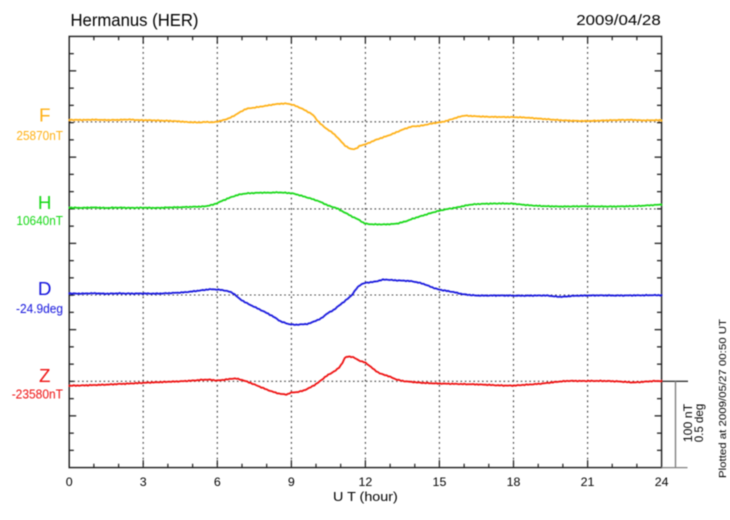  I want to click on svg-text: H, so click(45, 202).